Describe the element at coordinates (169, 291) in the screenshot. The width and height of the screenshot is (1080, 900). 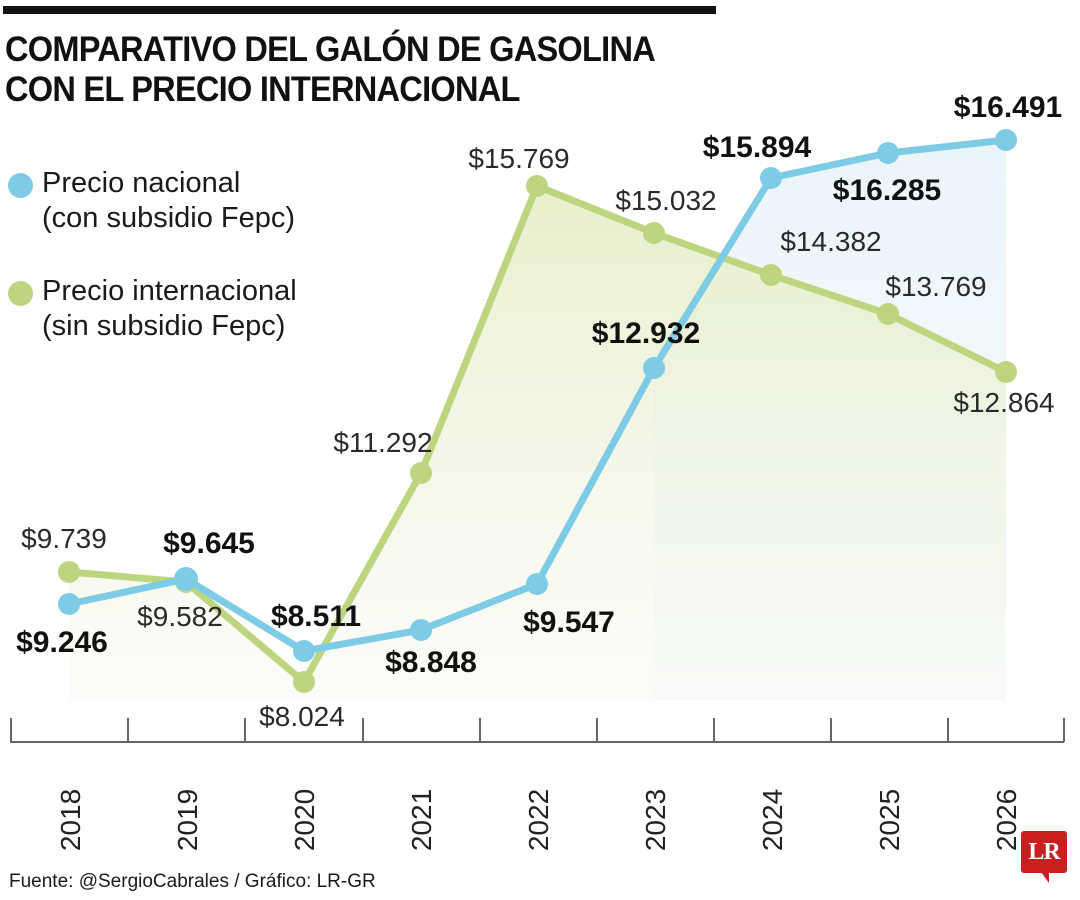
I see `legend-label: Precio internacional` at that location.